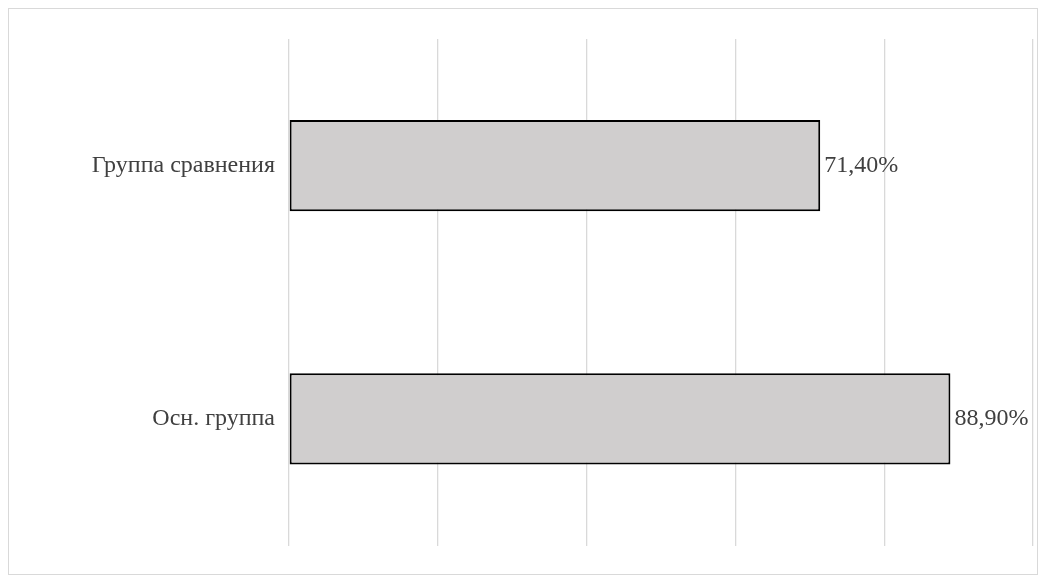 Image resolution: width=1046 pixels, height=583 pixels. What do you see at coordinates (183, 163) in the screenshot?
I see `y-tick-label: Группа сравнения` at bounding box center [183, 163].